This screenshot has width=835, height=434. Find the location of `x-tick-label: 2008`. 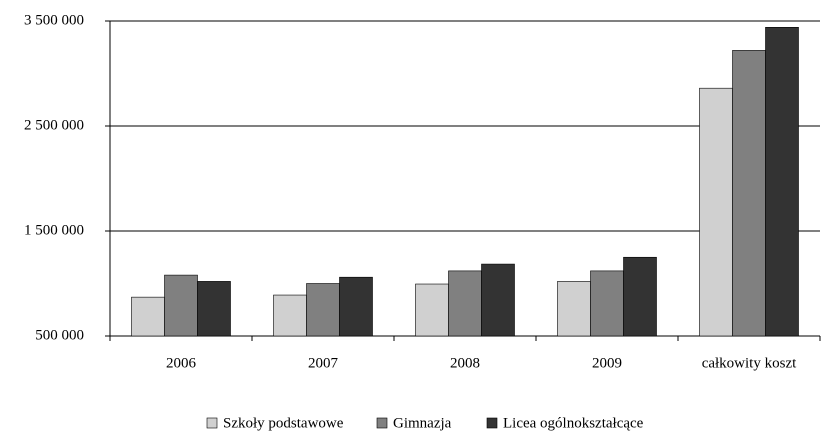

x-tick-label: 2008 is located at coordinates (465, 363).